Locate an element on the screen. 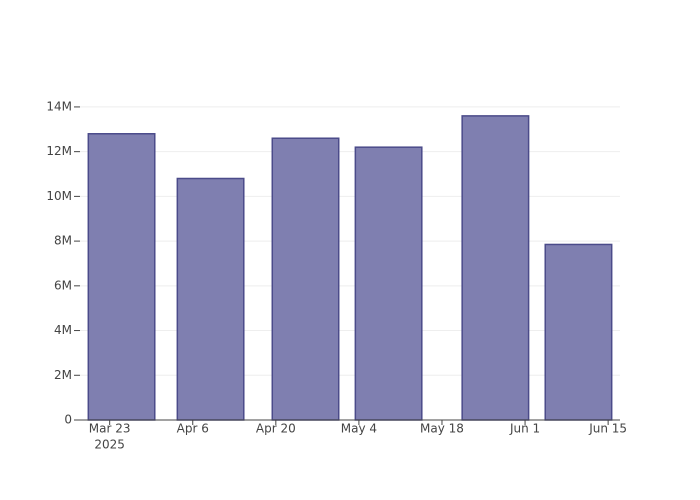  x-tick-label: May 18 is located at coordinates (442, 429).